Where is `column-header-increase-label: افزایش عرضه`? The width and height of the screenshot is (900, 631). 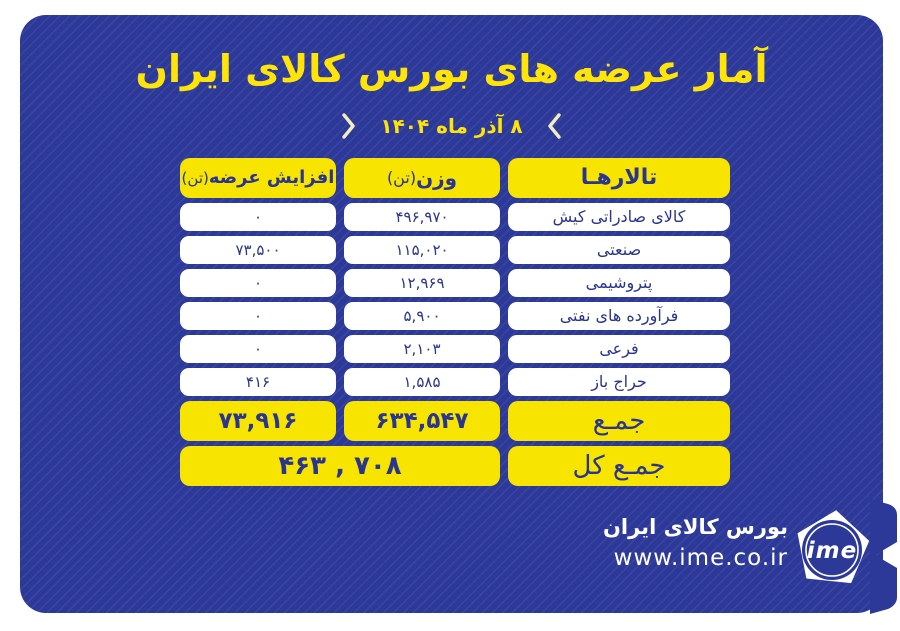
column-header-increase-label: افزایش عرضه is located at coordinates (271, 177).